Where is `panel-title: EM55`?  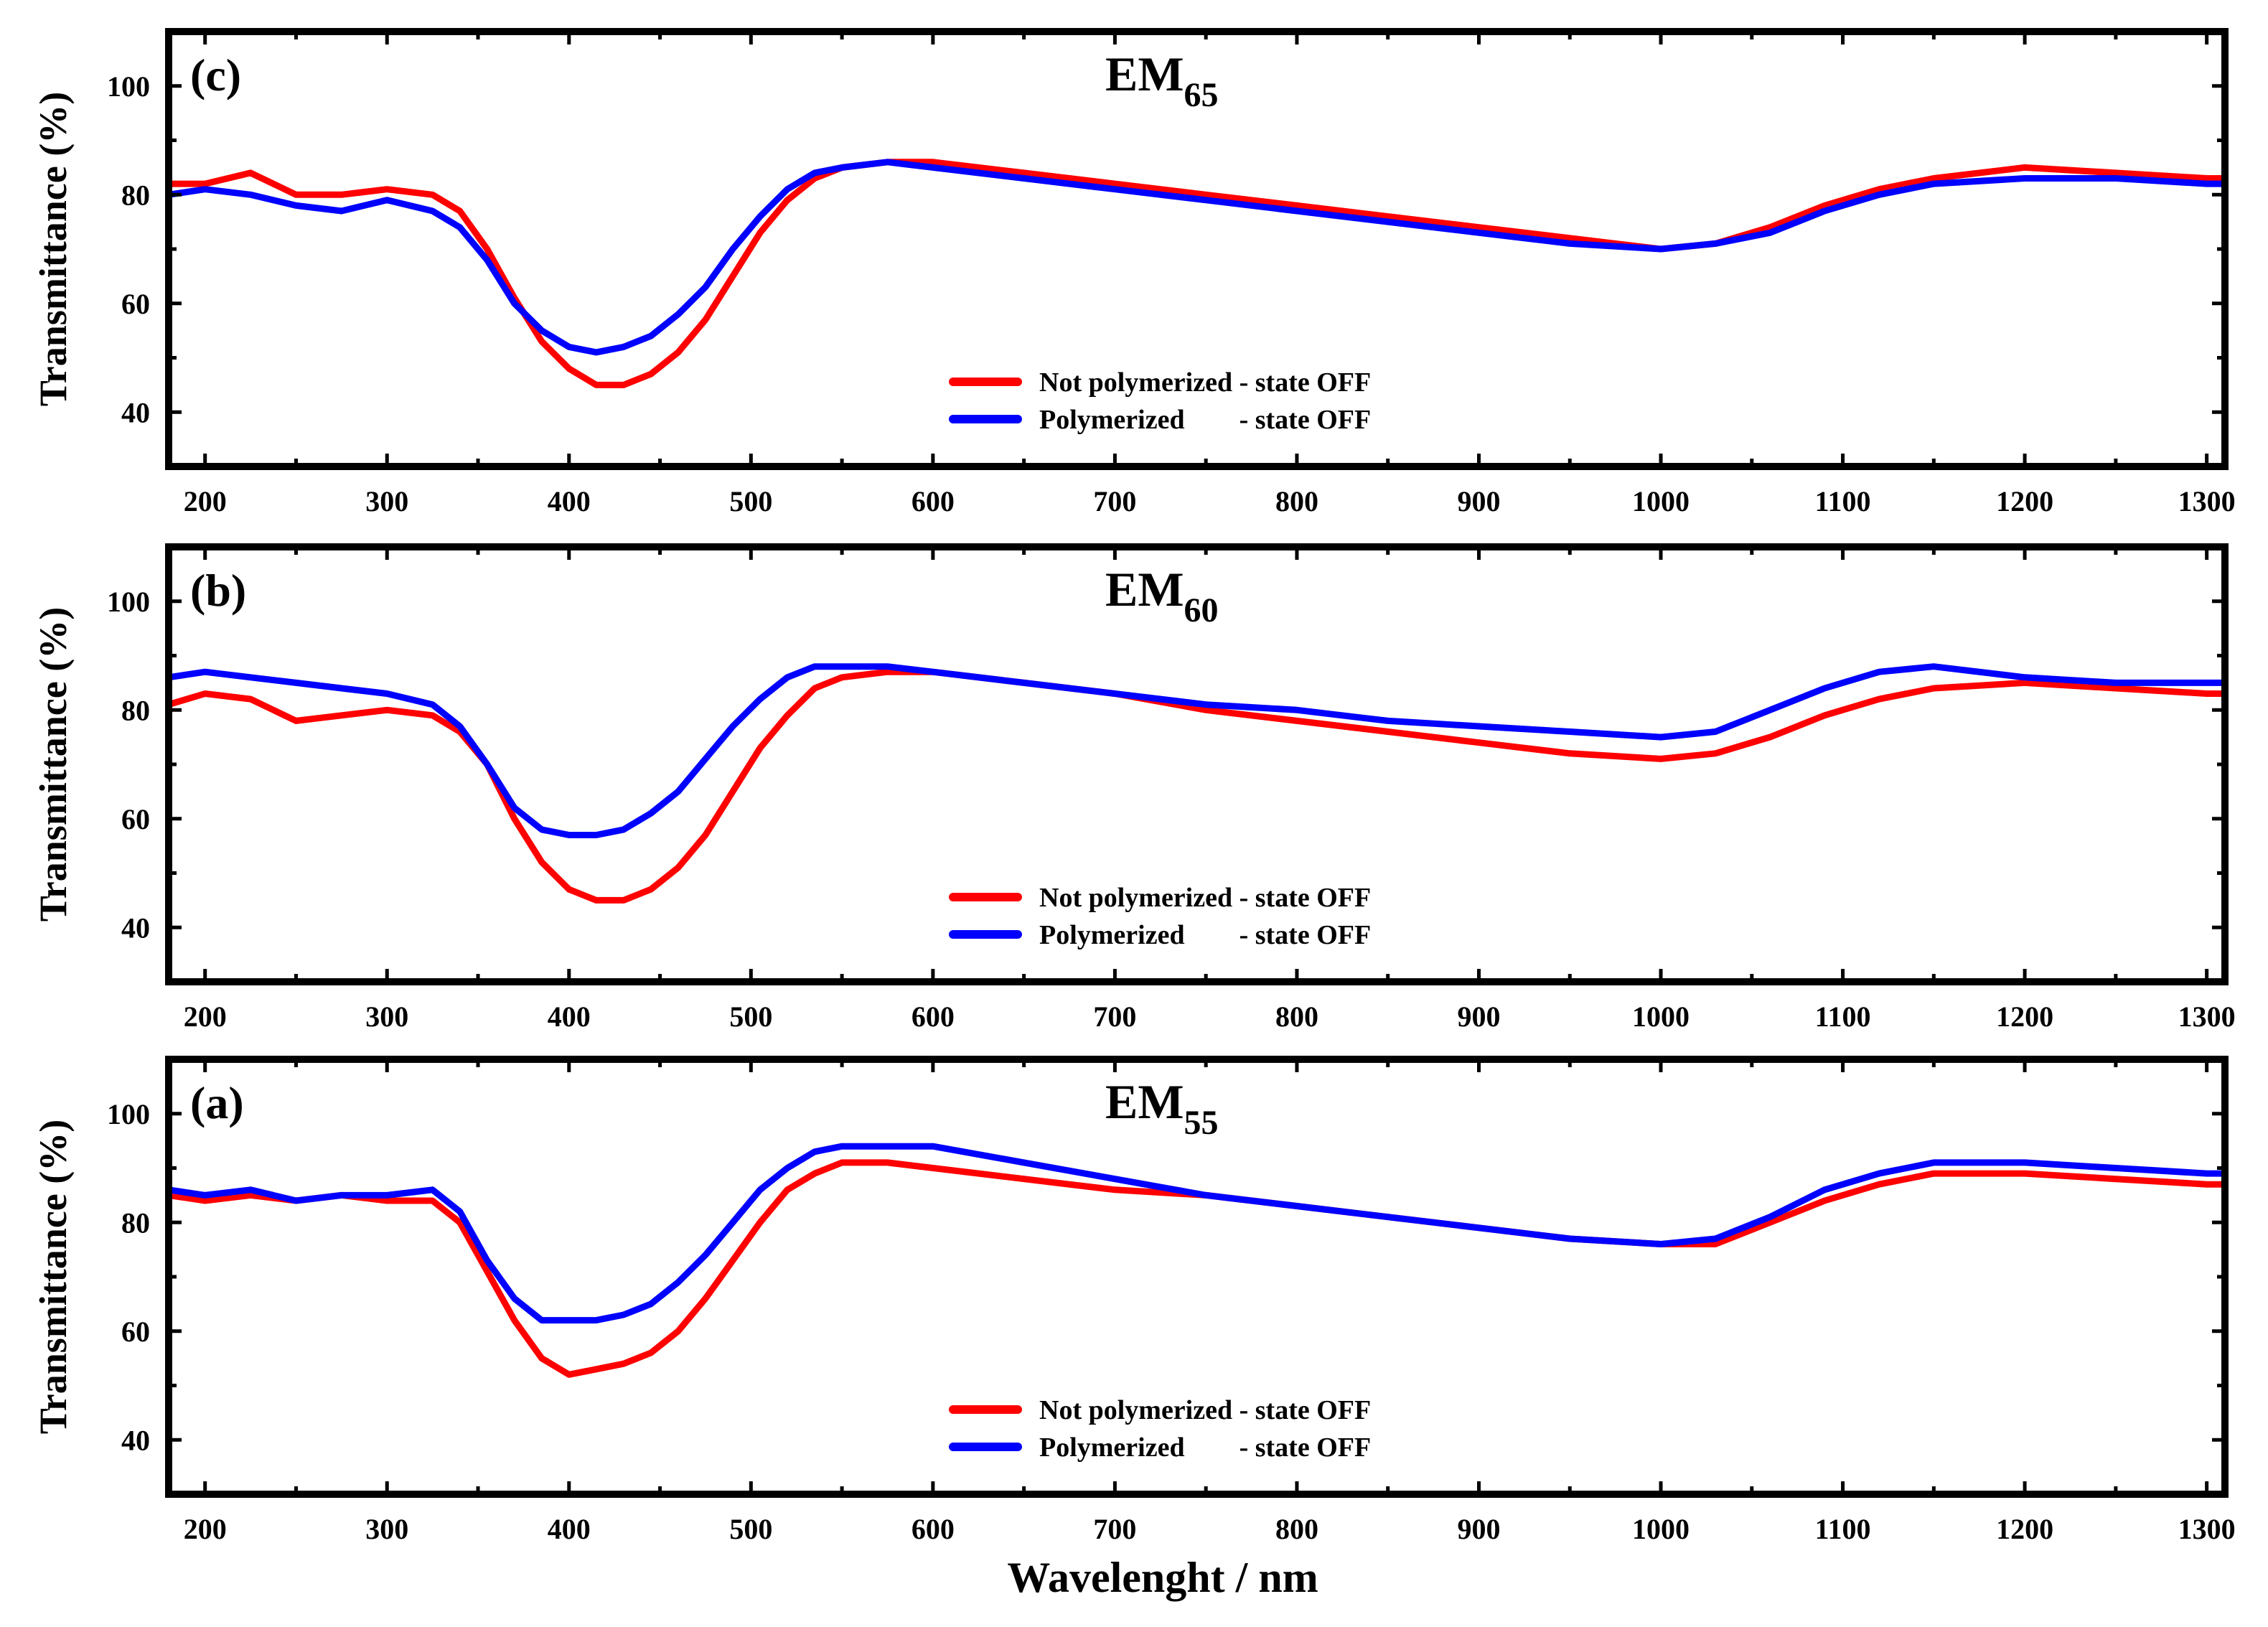 panel-title: EM55 is located at coordinates (1162, 1108).